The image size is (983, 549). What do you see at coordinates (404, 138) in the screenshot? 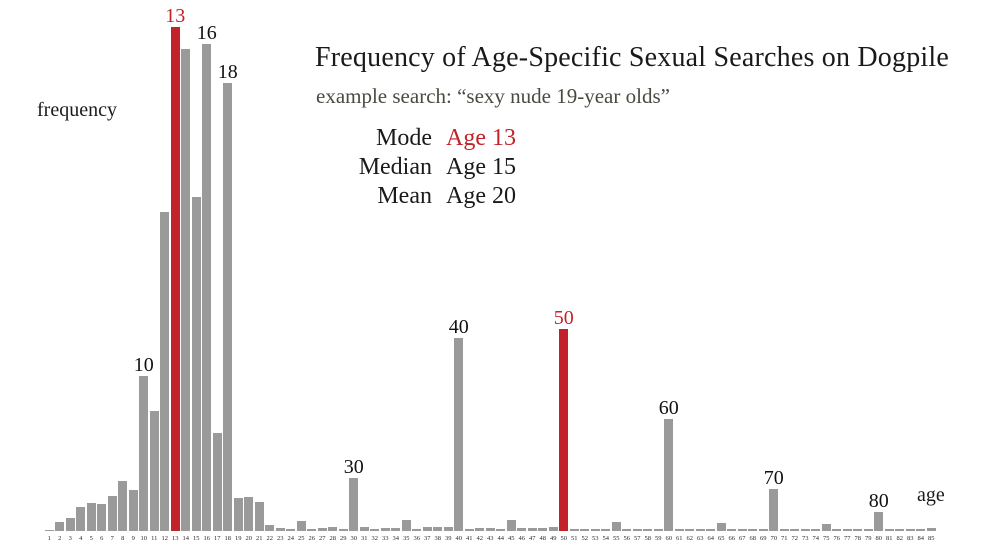
I see `stat-label-mode: Mode` at bounding box center [404, 138].